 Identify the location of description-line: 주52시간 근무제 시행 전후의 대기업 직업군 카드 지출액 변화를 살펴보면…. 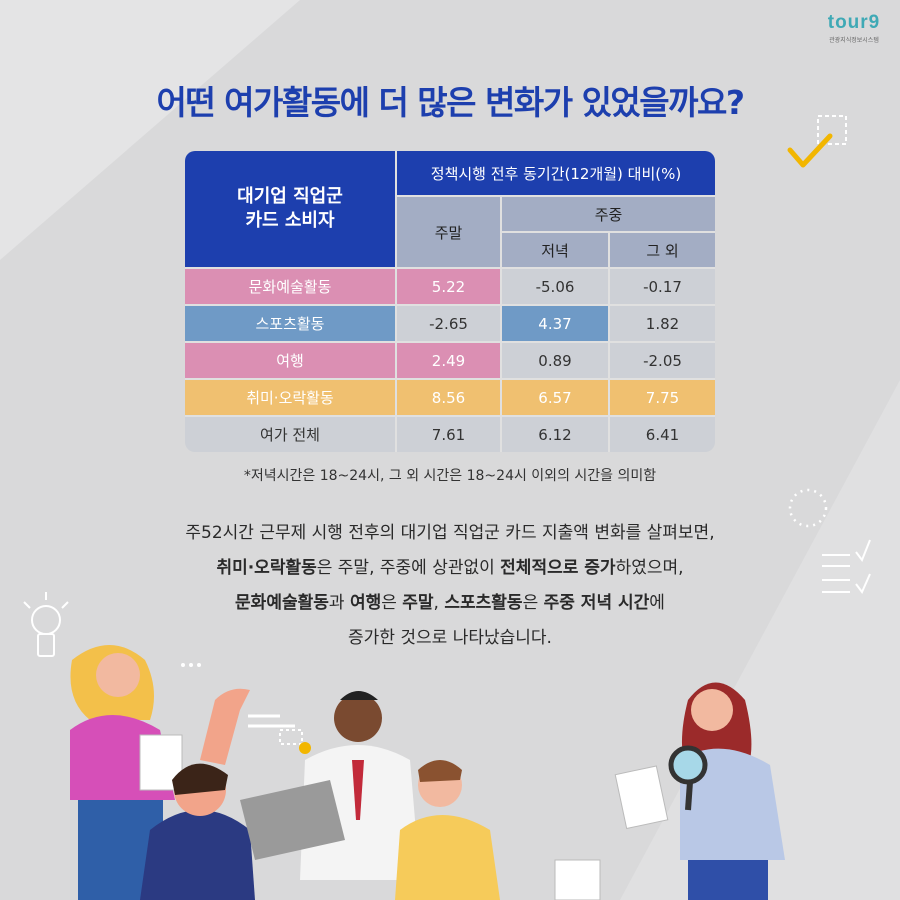
(450, 533).